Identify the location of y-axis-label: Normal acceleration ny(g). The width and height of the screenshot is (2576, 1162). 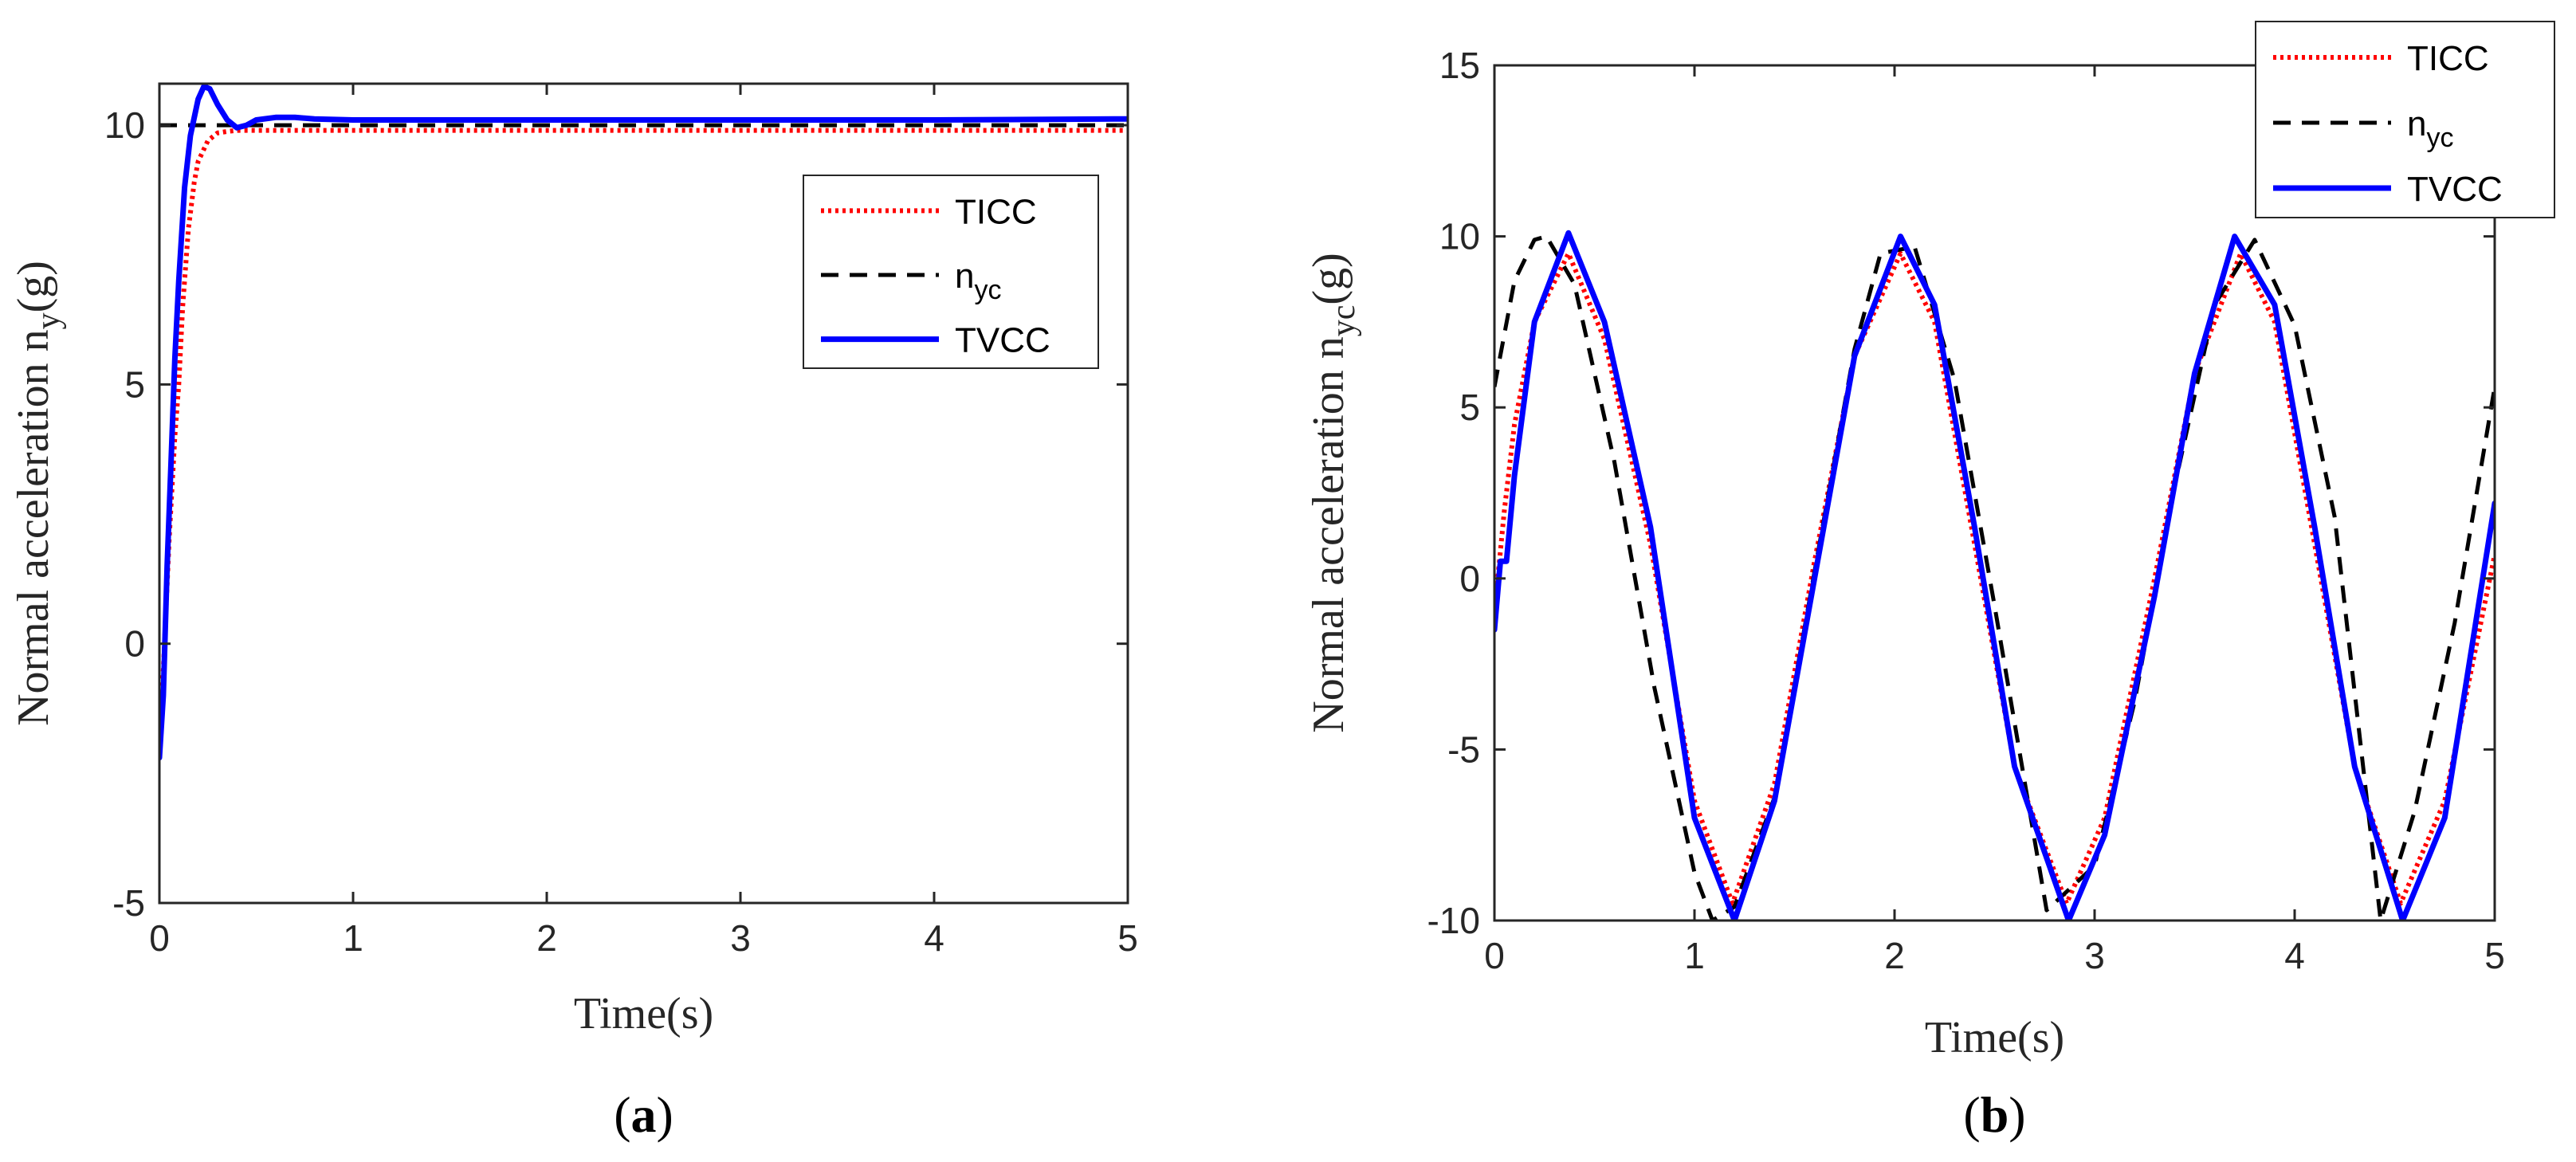
(38, 493).